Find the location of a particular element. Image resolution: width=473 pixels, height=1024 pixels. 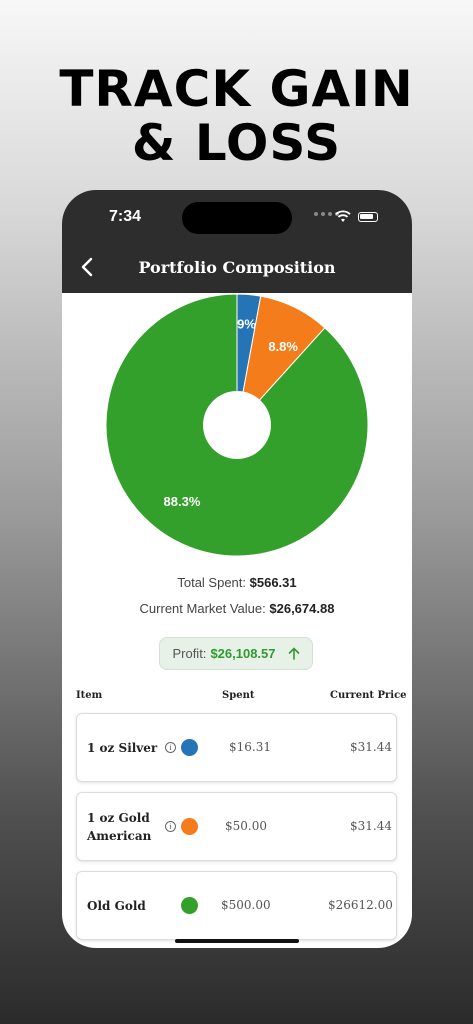

battery-icon is located at coordinates (368, 217).